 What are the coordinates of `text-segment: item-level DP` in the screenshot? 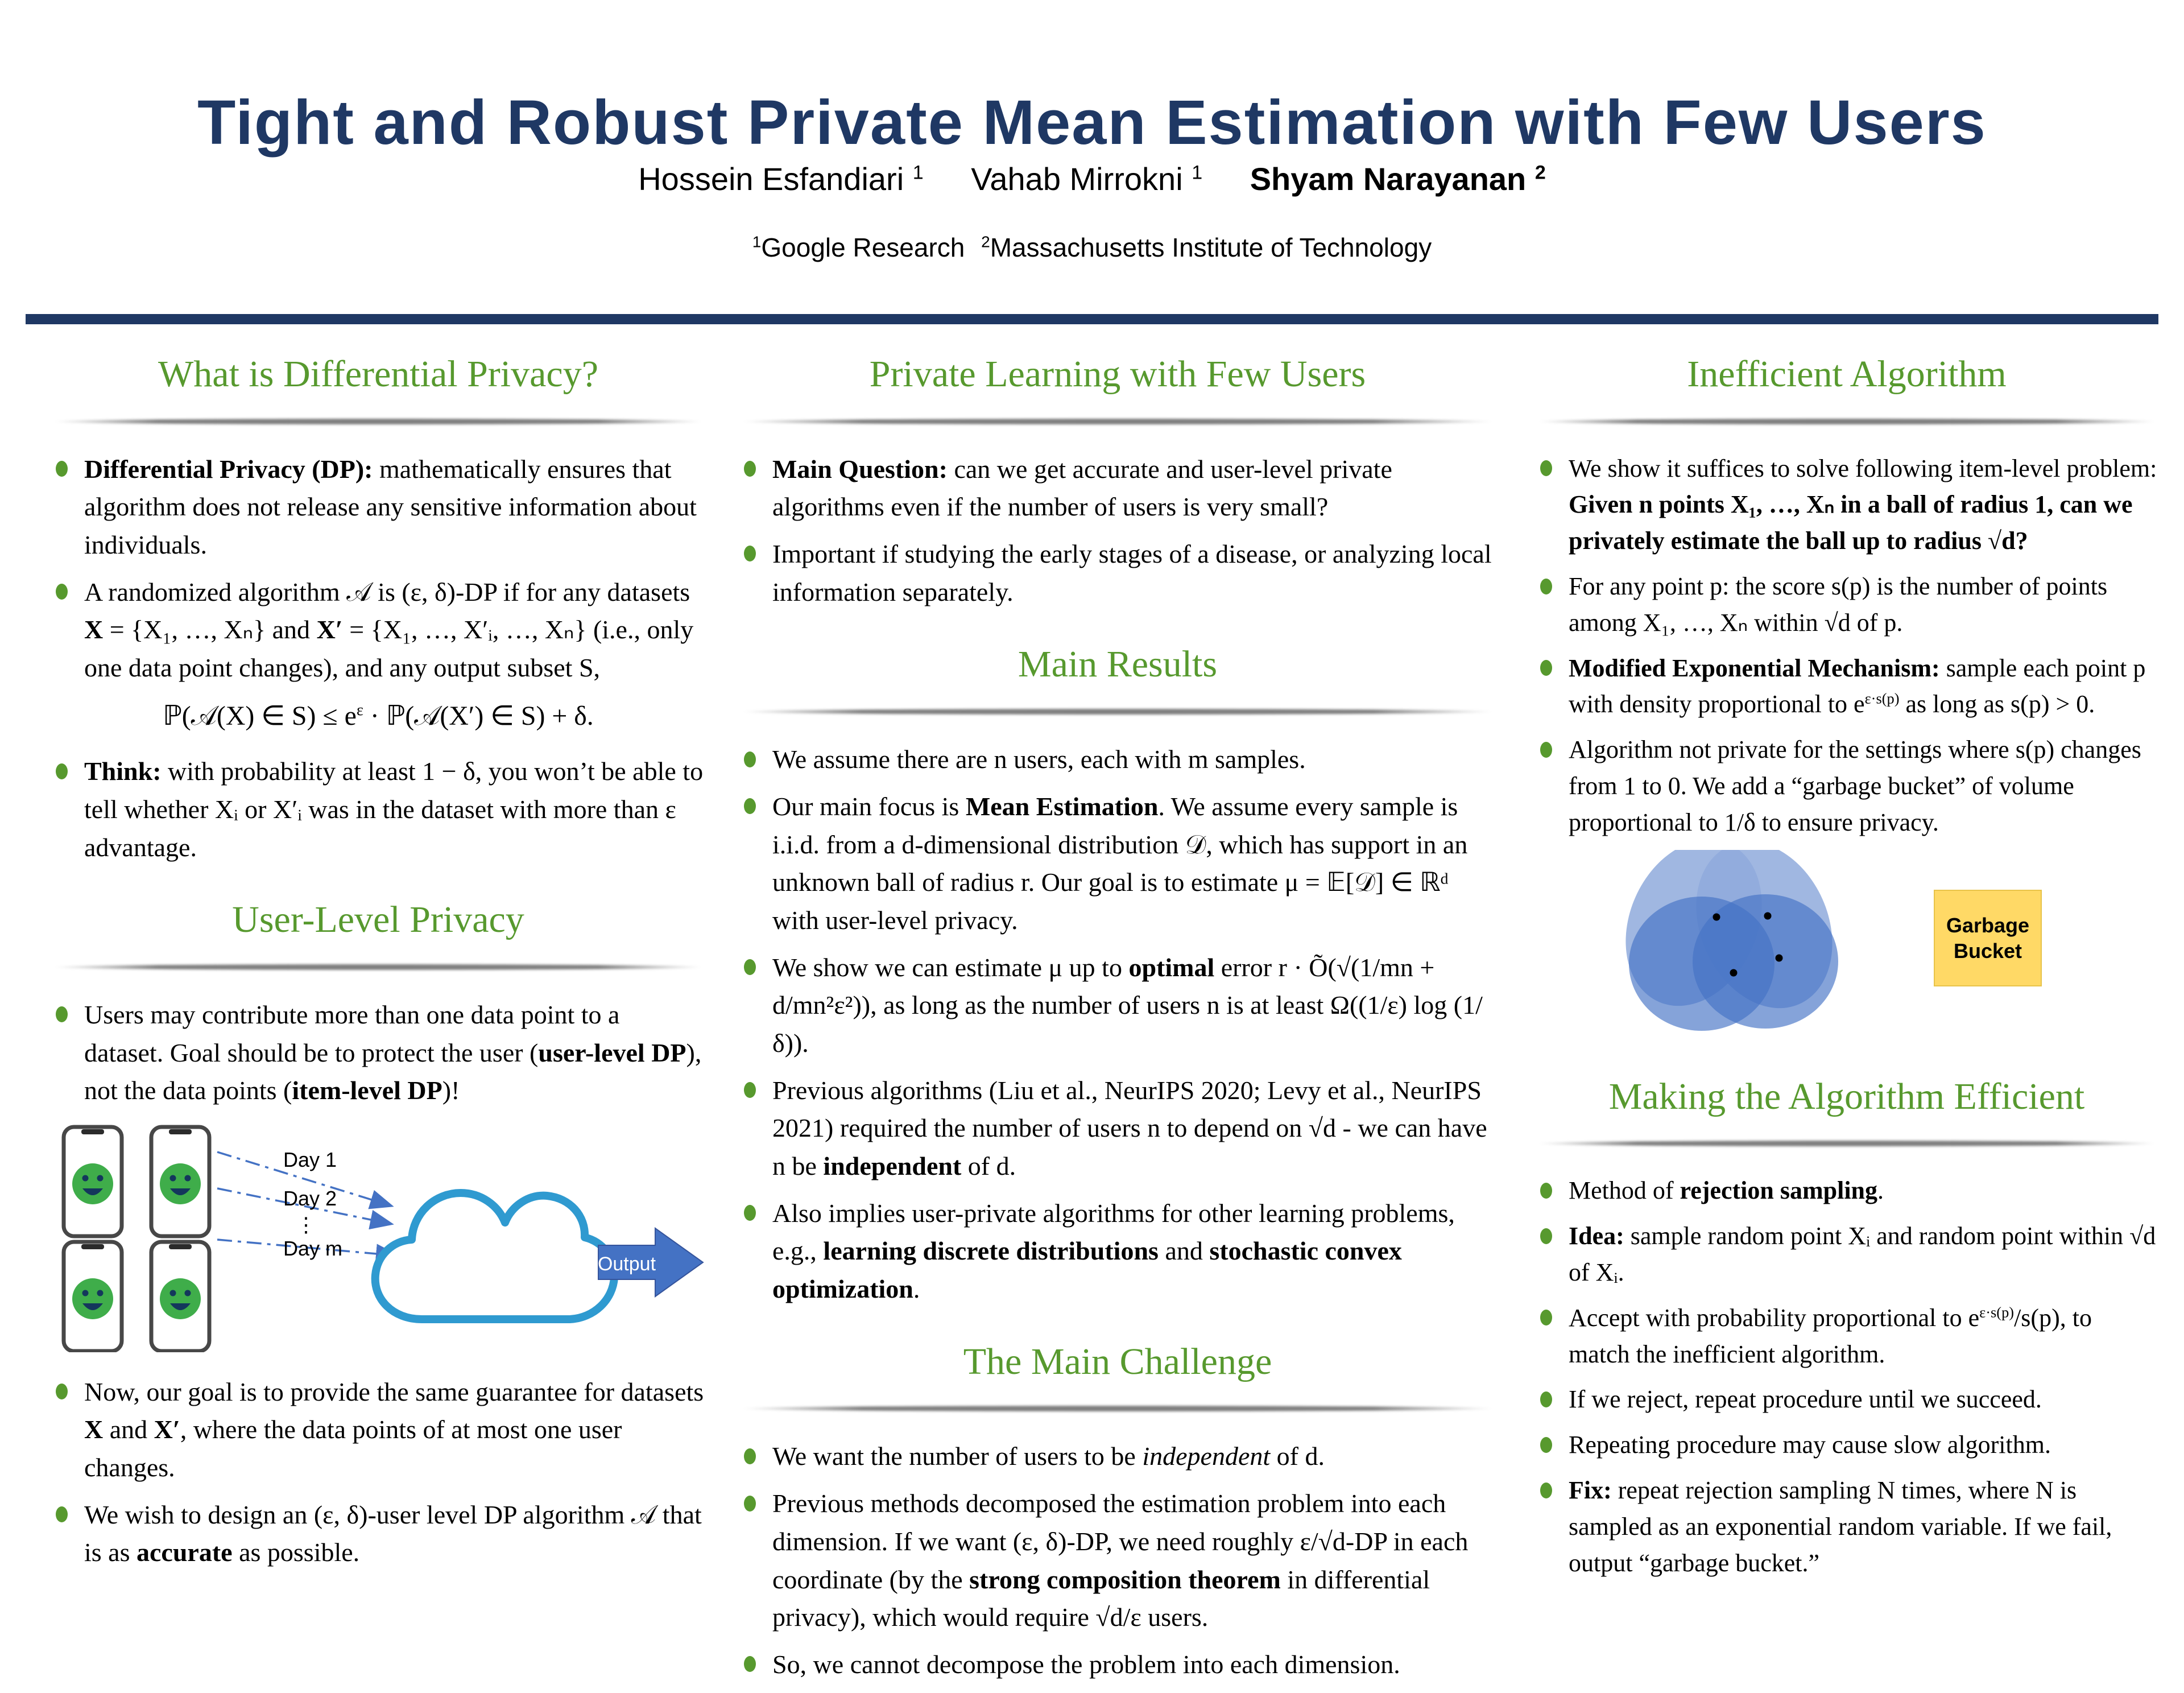 It's located at (367, 1090).